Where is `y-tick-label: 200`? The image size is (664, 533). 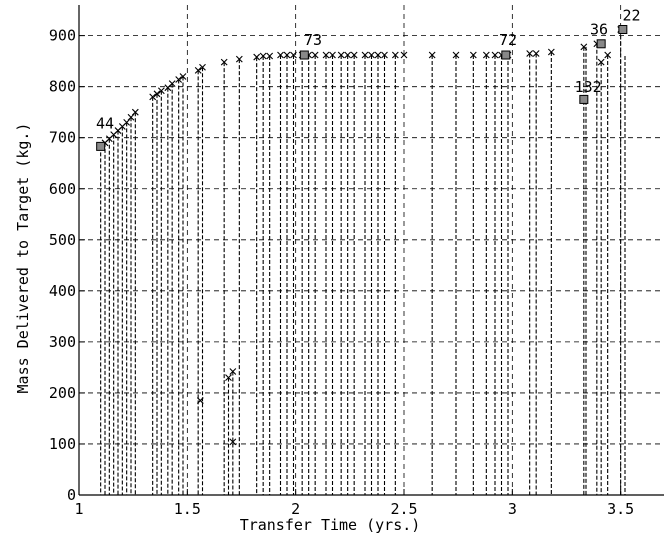 y-tick-label: 200 is located at coordinates (62, 393).